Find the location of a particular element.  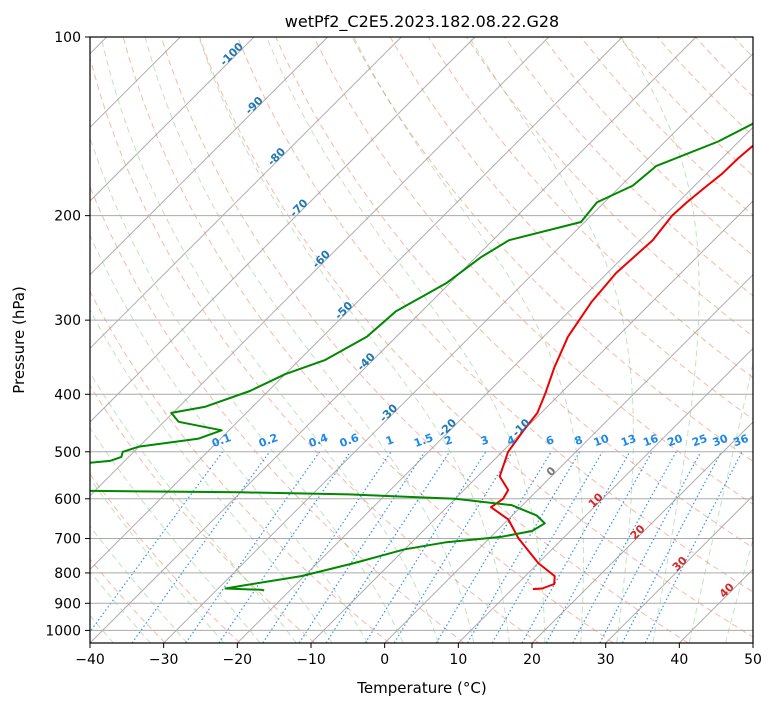

mixing-ratio-label: 36 is located at coordinates (740, 441).